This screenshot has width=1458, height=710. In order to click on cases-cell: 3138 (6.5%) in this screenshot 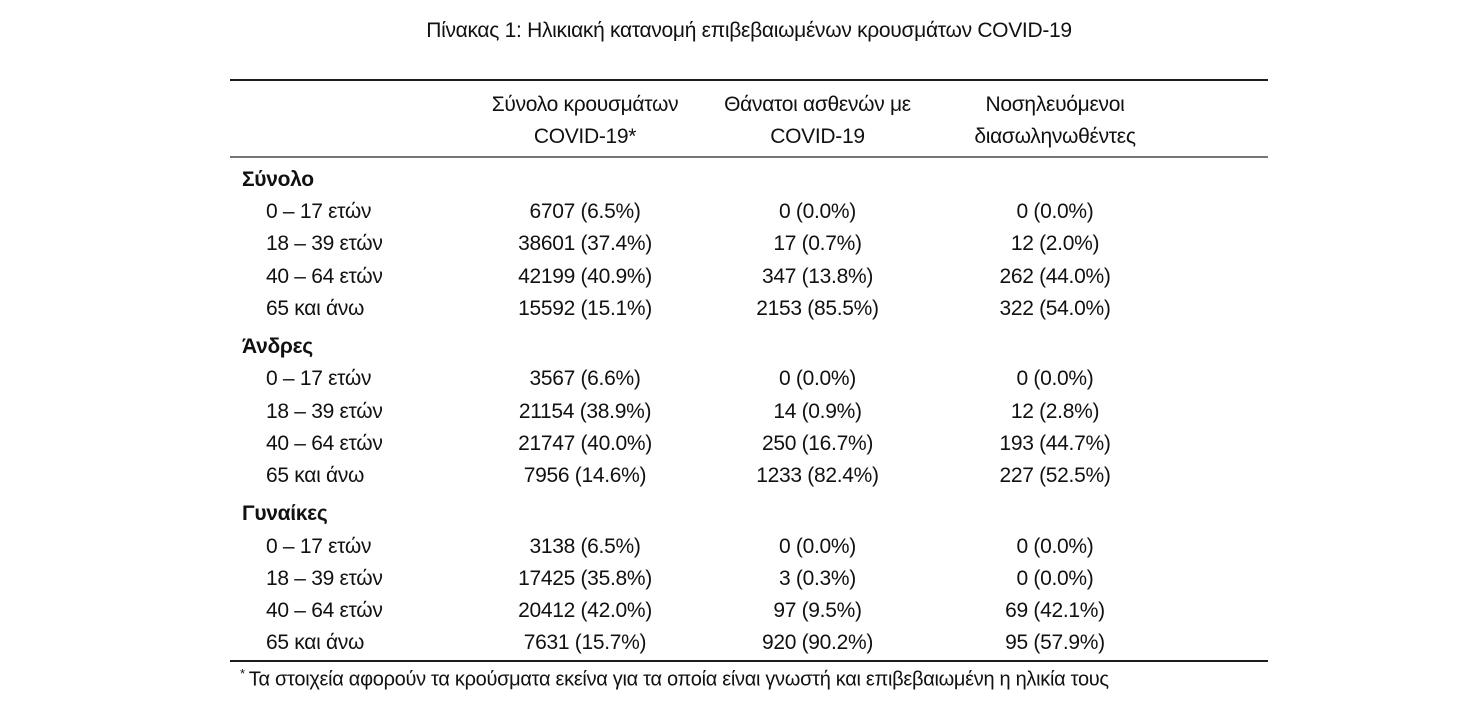, I will do `click(585, 546)`.